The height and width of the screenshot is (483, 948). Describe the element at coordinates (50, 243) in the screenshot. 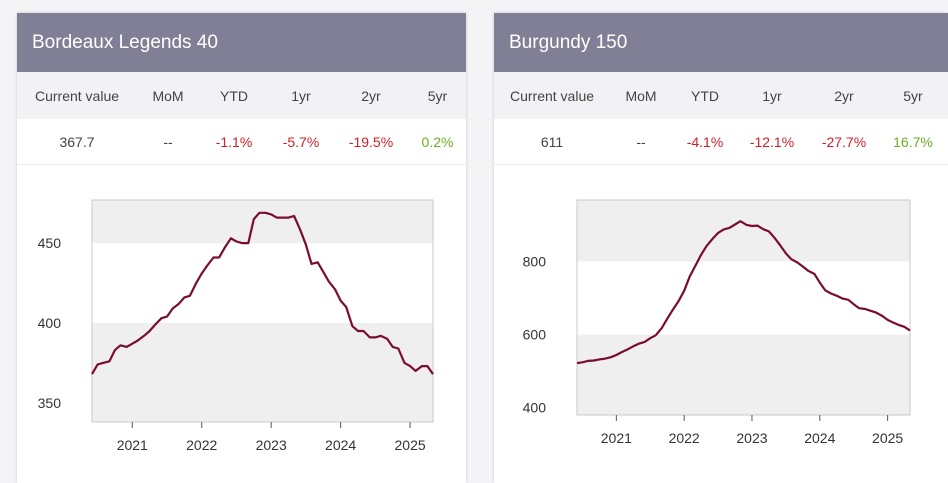

I see `y-tick-label: 450` at that location.